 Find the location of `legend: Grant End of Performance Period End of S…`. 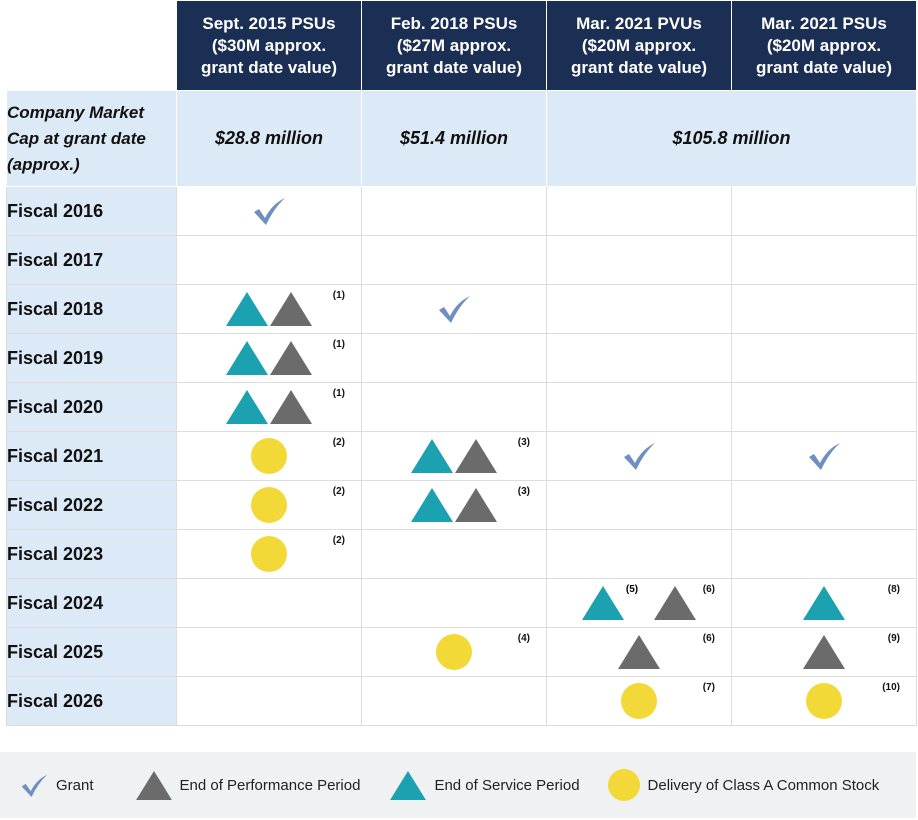

legend: Grant End of Performance Period End of S… is located at coordinates (458, 785).